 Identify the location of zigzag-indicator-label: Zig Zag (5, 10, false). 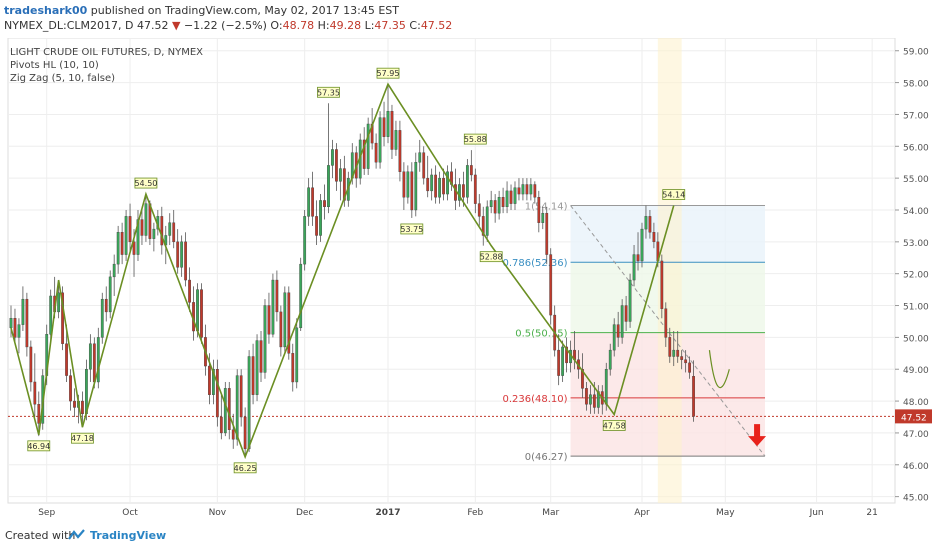
(63, 78).